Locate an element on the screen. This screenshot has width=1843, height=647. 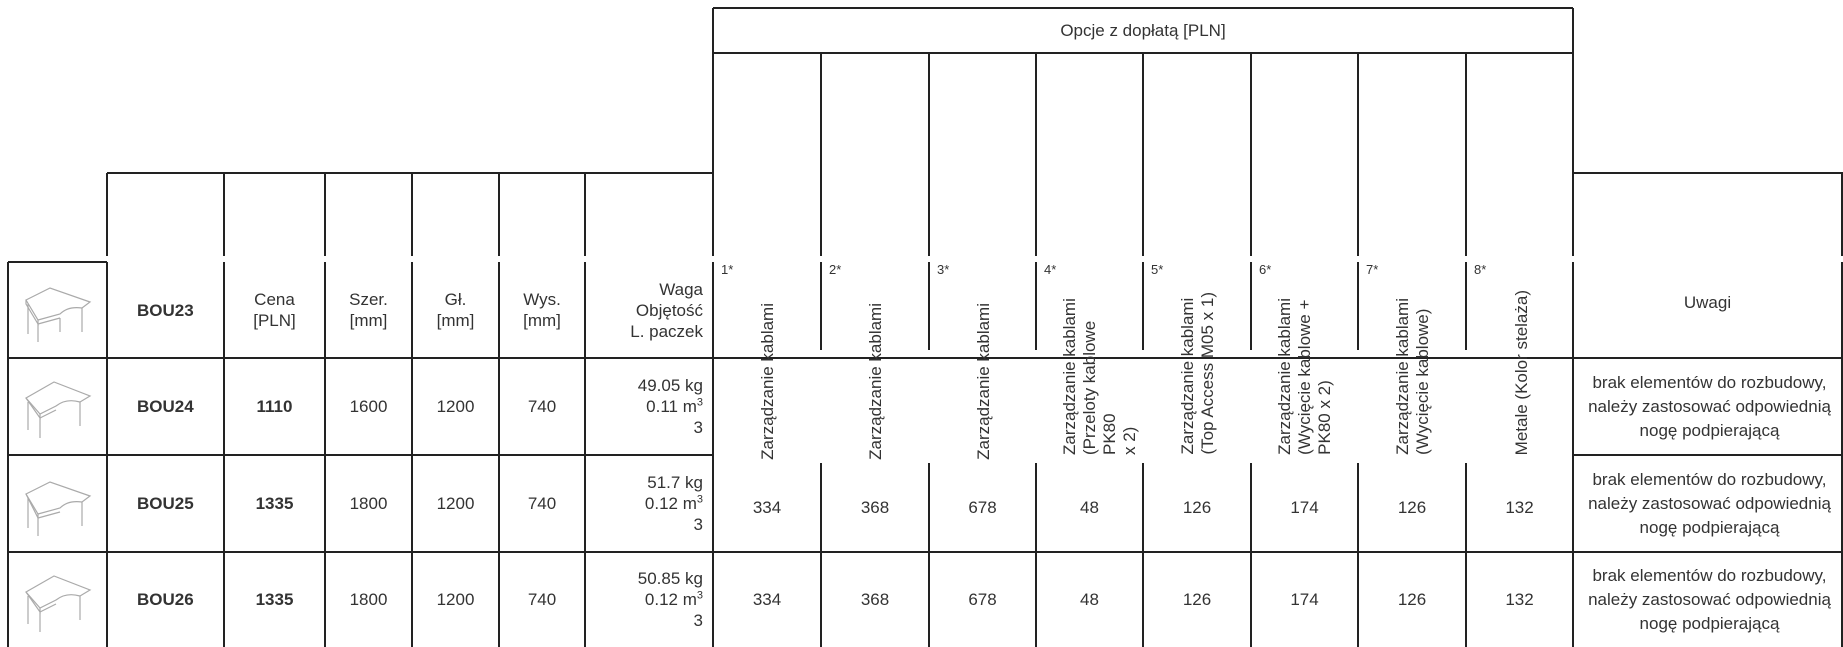
weight-cell: 50.85 kg 0.12 m3 3 is located at coordinates (644, 599).